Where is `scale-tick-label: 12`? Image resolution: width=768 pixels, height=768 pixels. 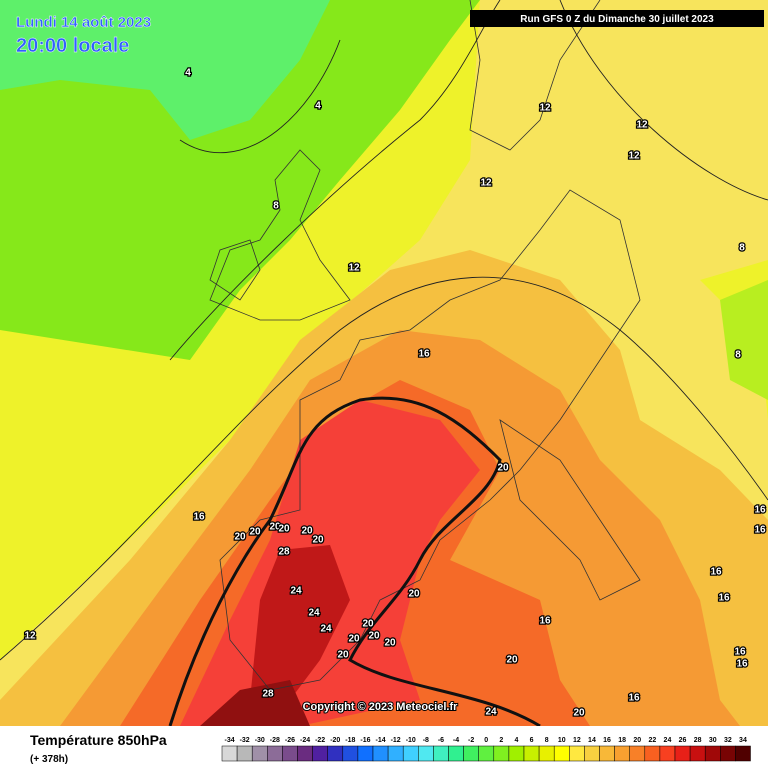 scale-tick-label: 12 is located at coordinates (577, 740).